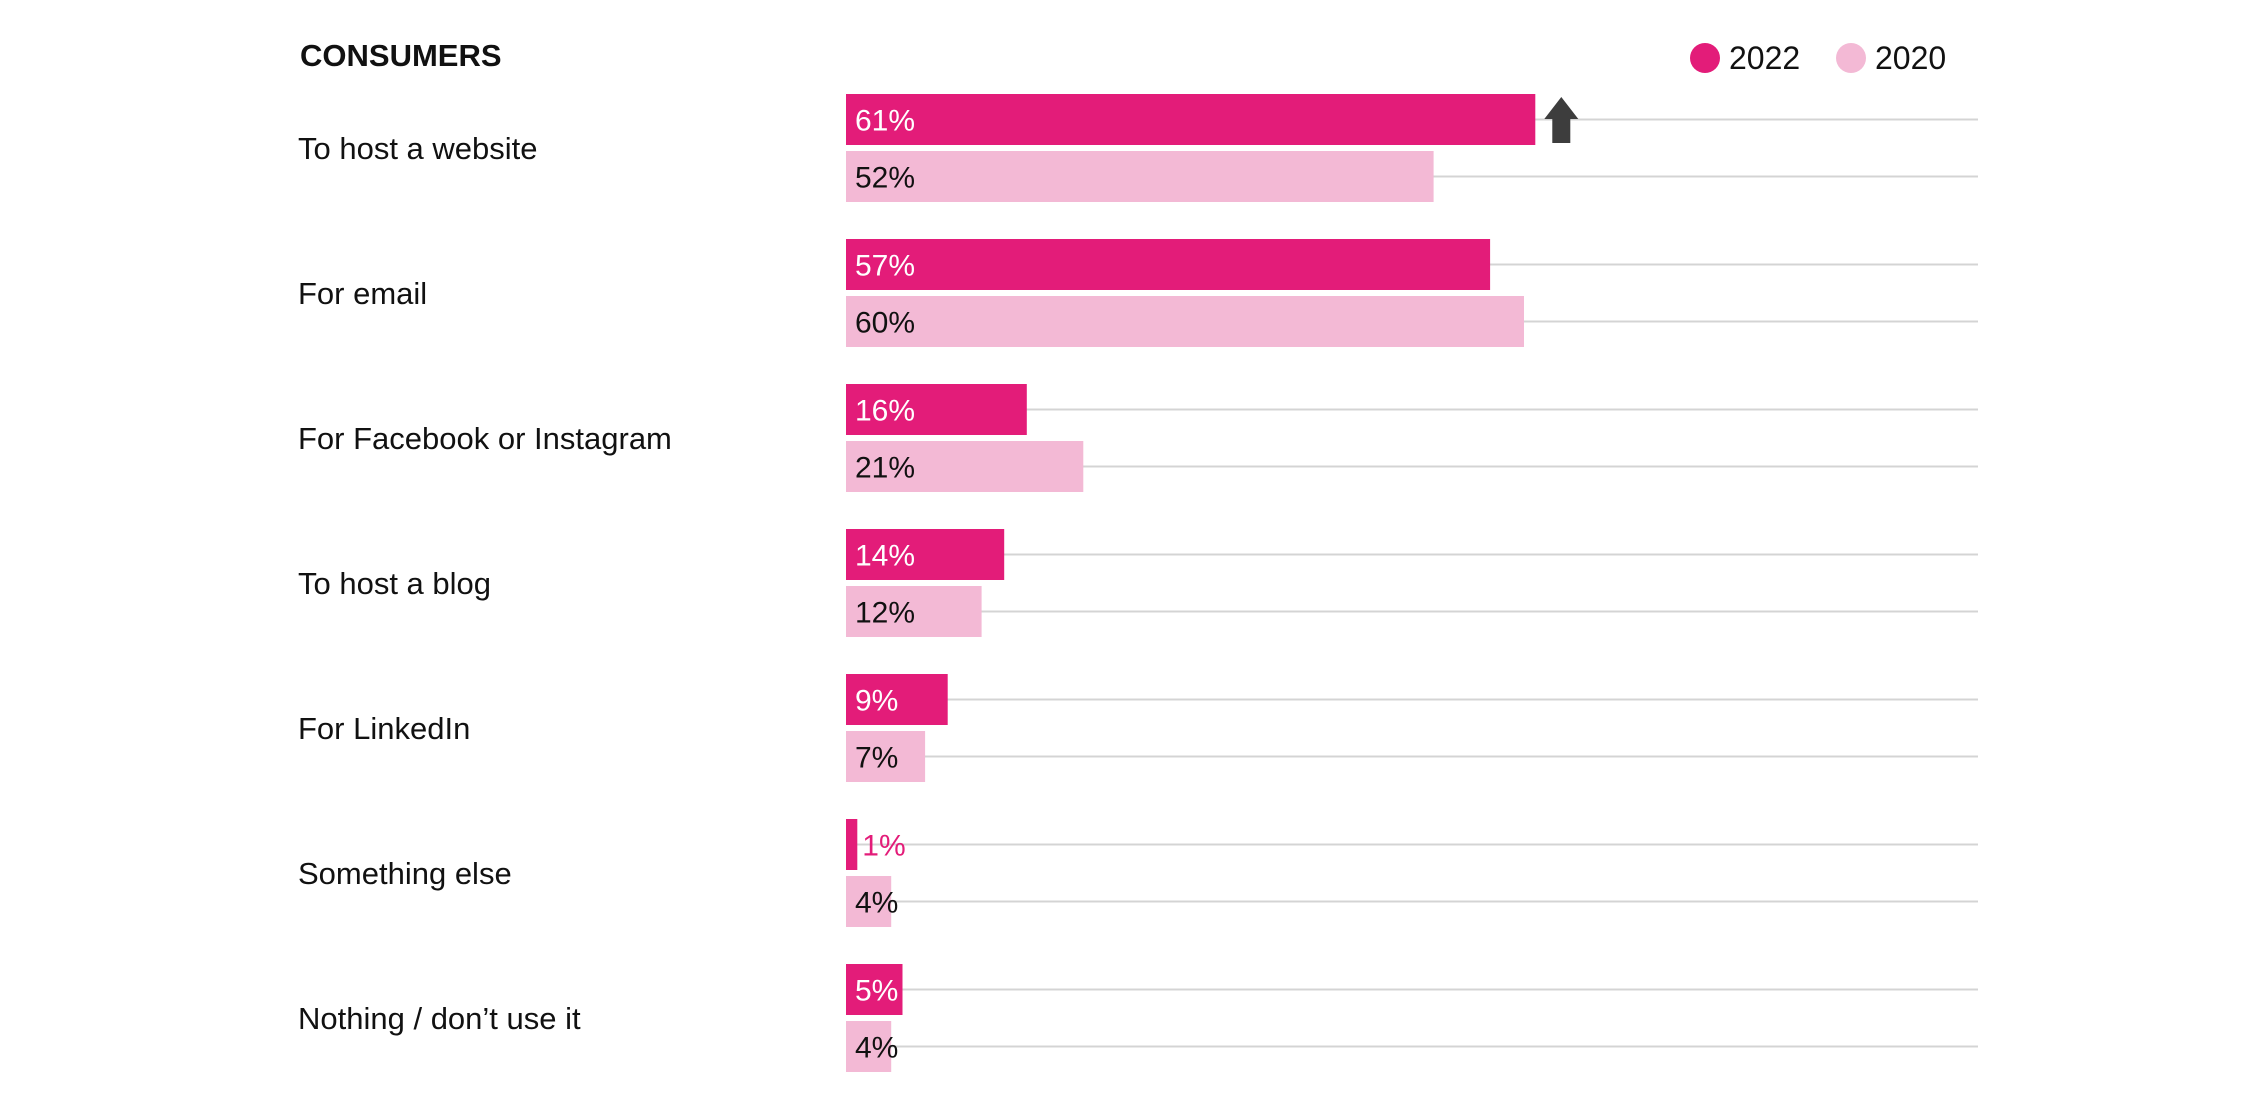 This screenshot has height=1104, width=2250. What do you see at coordinates (852, 844) in the screenshot?
I see `bar-2022-something-else` at bounding box center [852, 844].